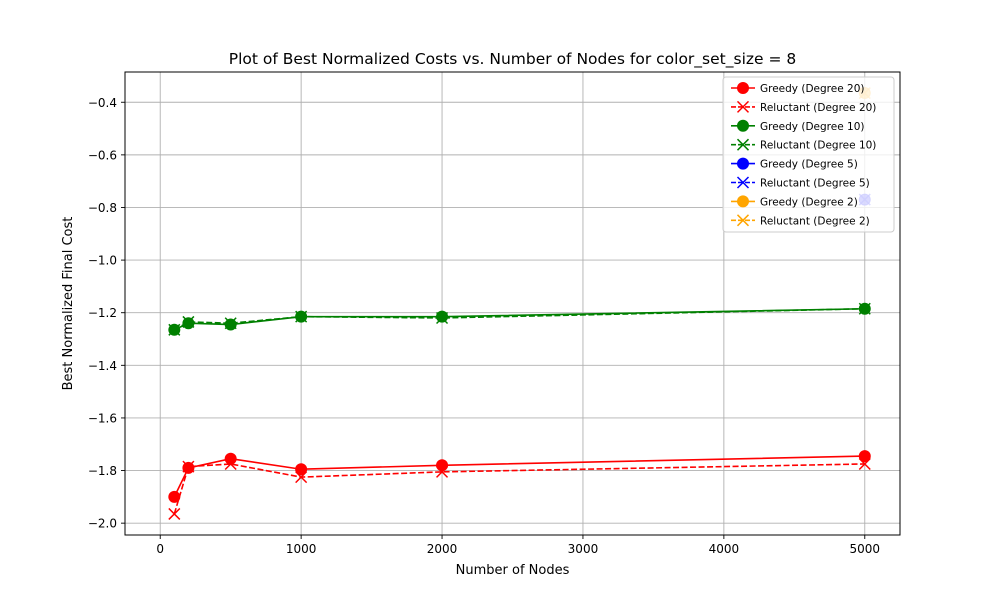 The height and width of the screenshot is (600, 1000). I want to click on x-axis: 0 1000 2000 3000 4000 5000, so click(518, 545).